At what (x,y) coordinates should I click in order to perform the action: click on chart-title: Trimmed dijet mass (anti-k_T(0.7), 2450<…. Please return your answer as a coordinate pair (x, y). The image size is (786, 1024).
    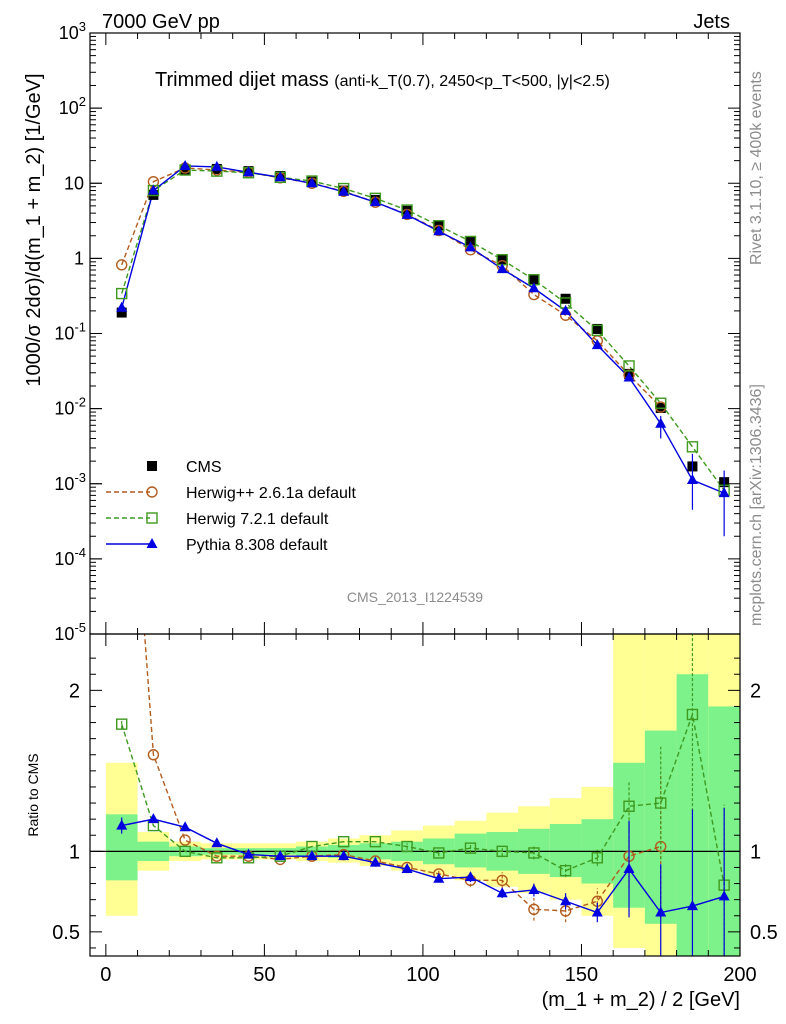
    Looking at the image, I should click on (382, 80).